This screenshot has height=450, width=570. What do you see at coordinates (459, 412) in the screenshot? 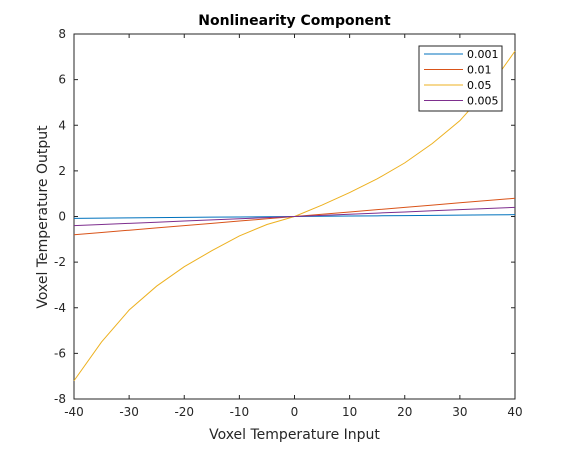
I see `x-tick-label-7: 30` at bounding box center [459, 412].